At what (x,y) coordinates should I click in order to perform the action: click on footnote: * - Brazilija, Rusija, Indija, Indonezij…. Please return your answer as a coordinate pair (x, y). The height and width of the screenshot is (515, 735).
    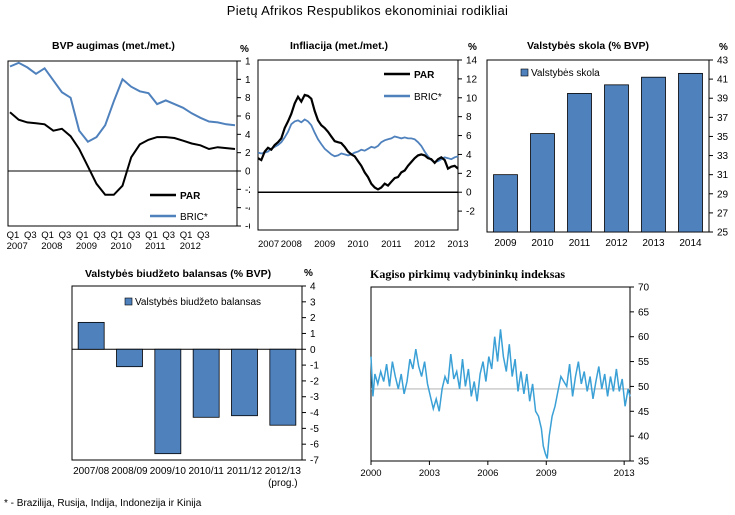
    Looking at the image, I should click on (103, 503).